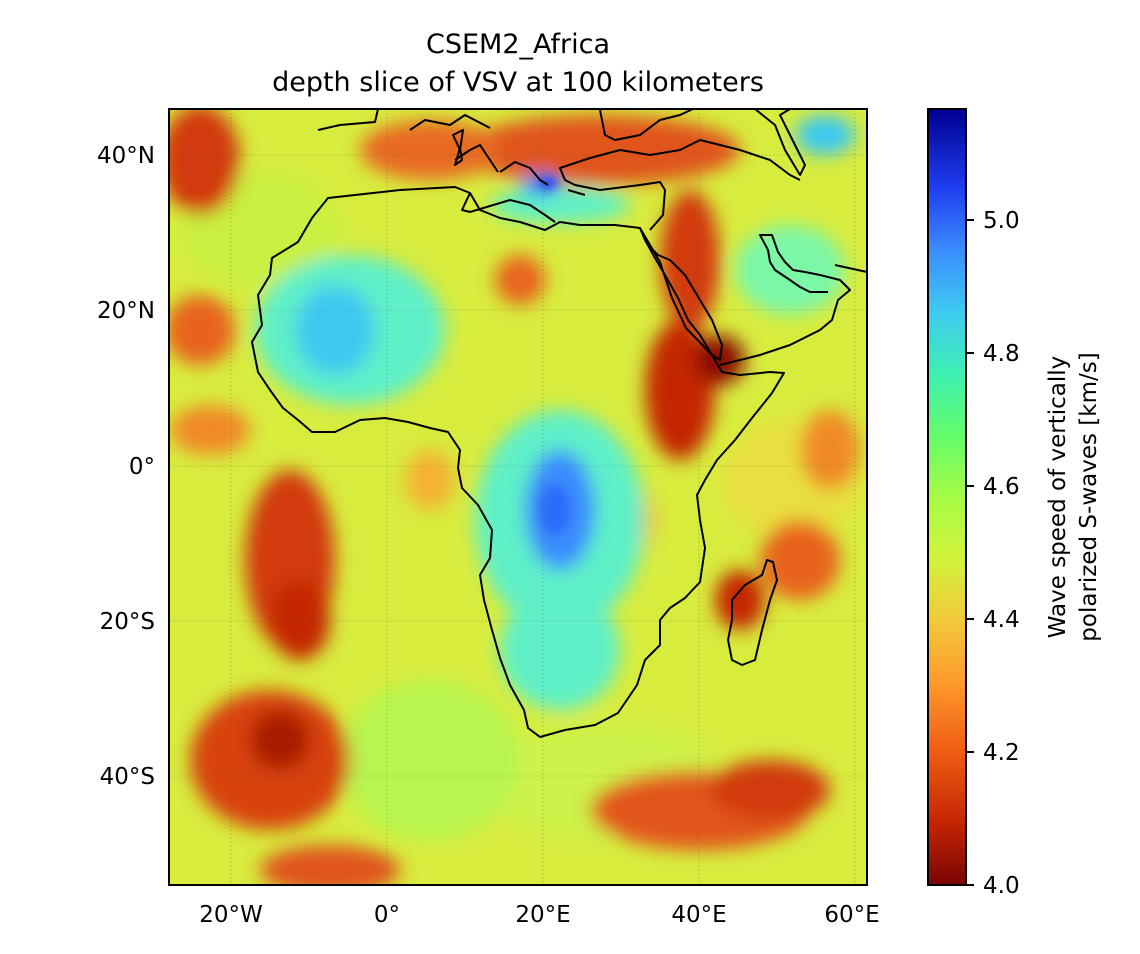 This screenshot has height=954, width=1140. What do you see at coordinates (698, 915) in the screenshot?
I see `x-tick-label: 40°E` at bounding box center [698, 915].